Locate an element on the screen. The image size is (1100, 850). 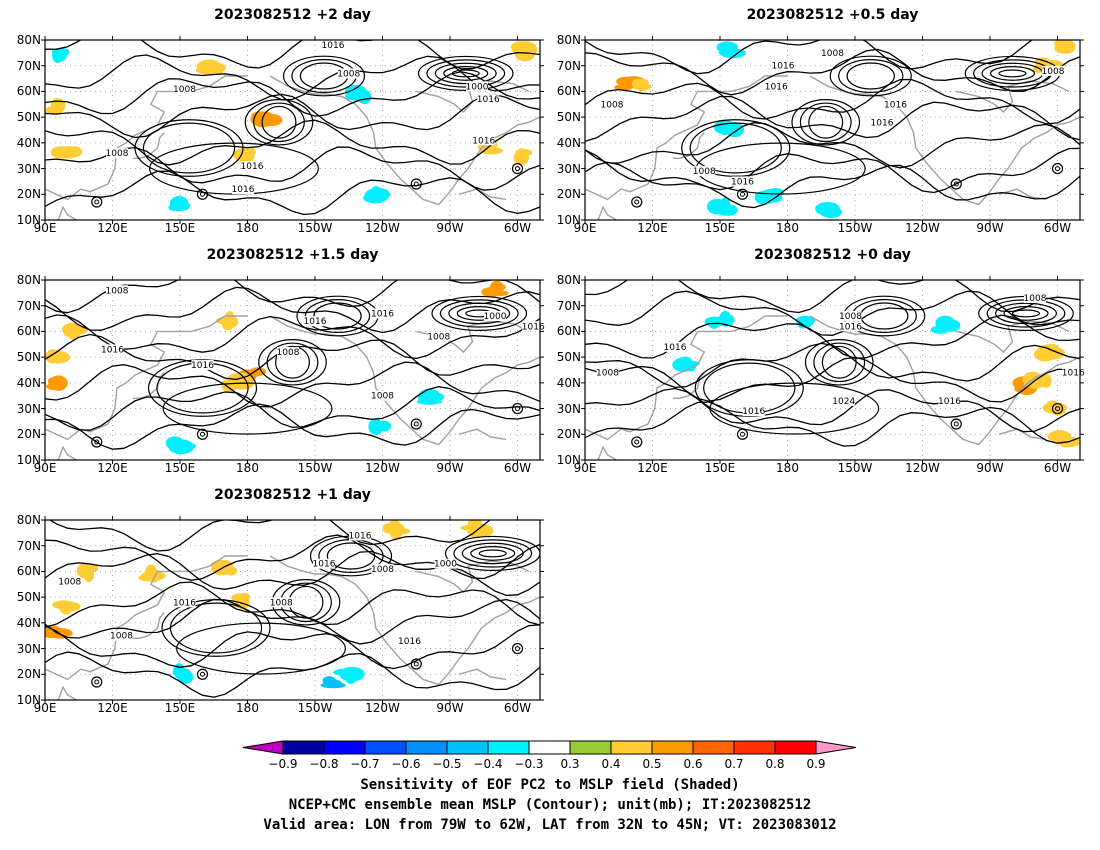
lon-tick-label: 120W is located at coordinates (922, 468).